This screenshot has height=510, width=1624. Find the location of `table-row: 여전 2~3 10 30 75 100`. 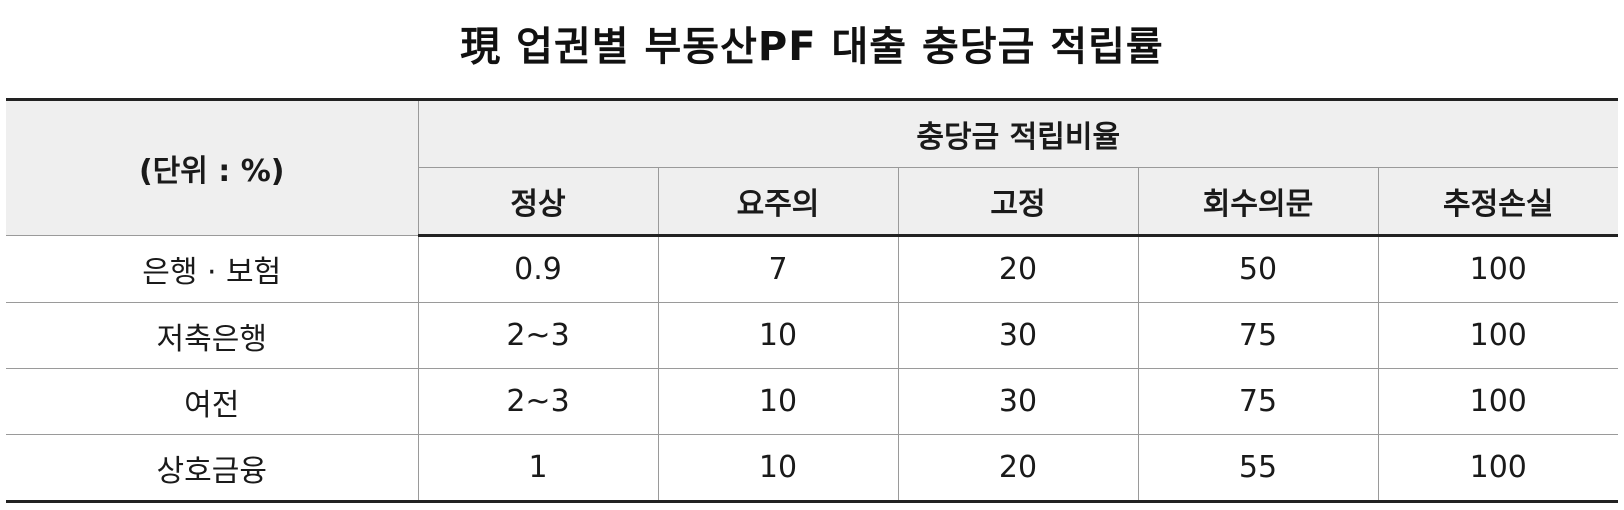

table-row: 여전 2~3 10 30 75 100 is located at coordinates (812, 401).